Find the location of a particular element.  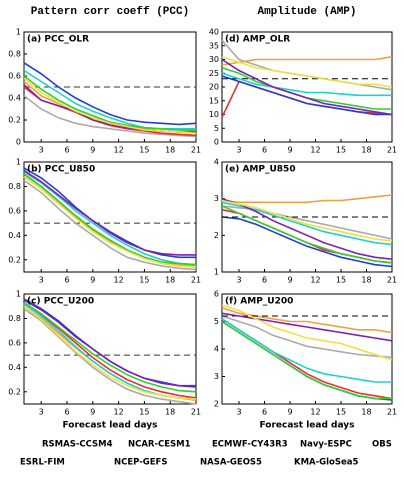

panel-title: (f) AMP_U200 is located at coordinates (259, 302).